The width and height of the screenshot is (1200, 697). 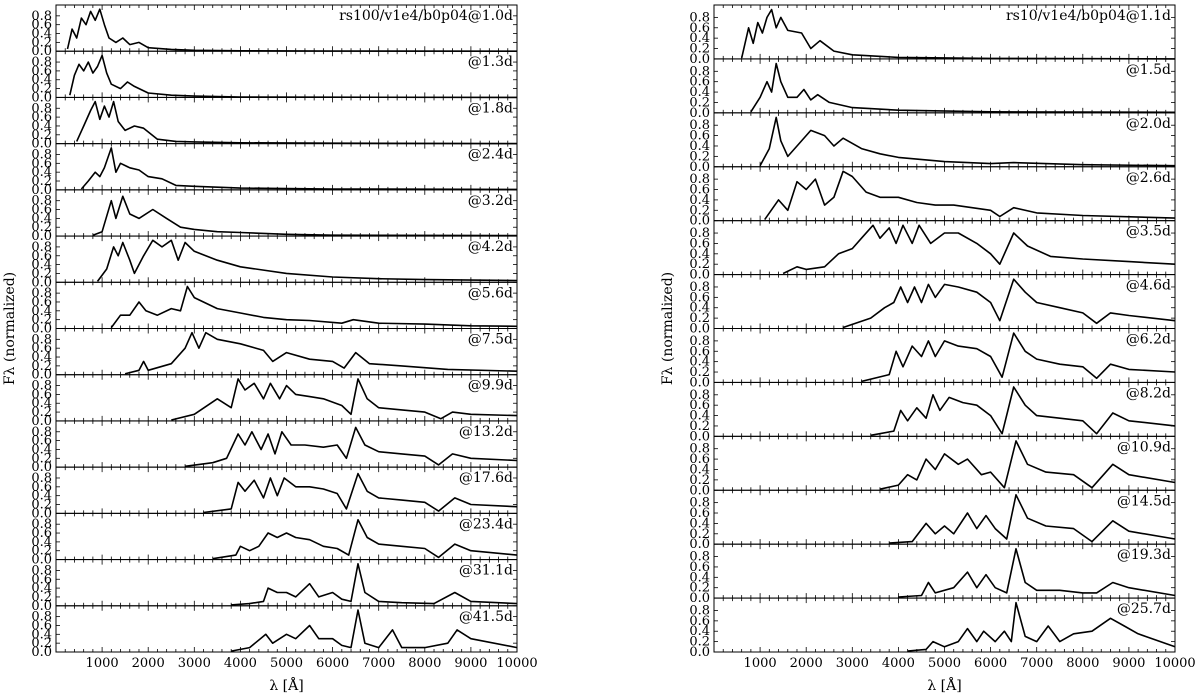 I want to click on x-tick-label: 10000, so click(x=1174, y=663).